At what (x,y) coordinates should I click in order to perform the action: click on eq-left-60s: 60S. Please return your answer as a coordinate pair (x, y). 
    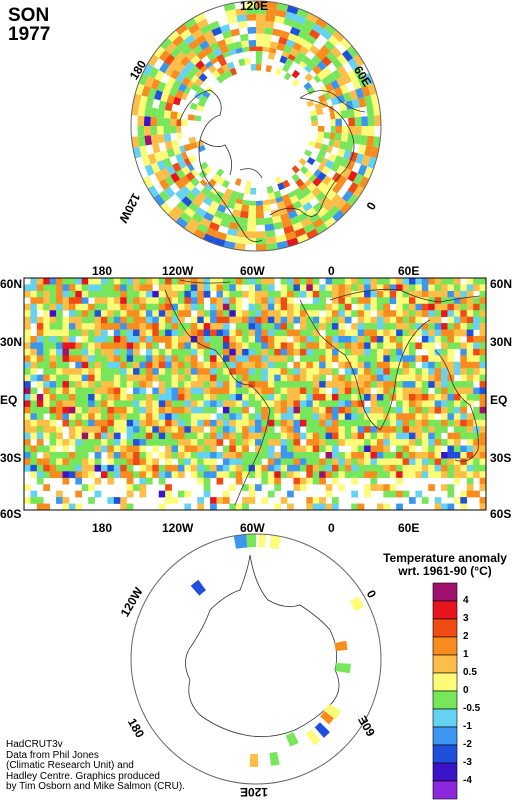
    Looking at the image, I should click on (11, 514).